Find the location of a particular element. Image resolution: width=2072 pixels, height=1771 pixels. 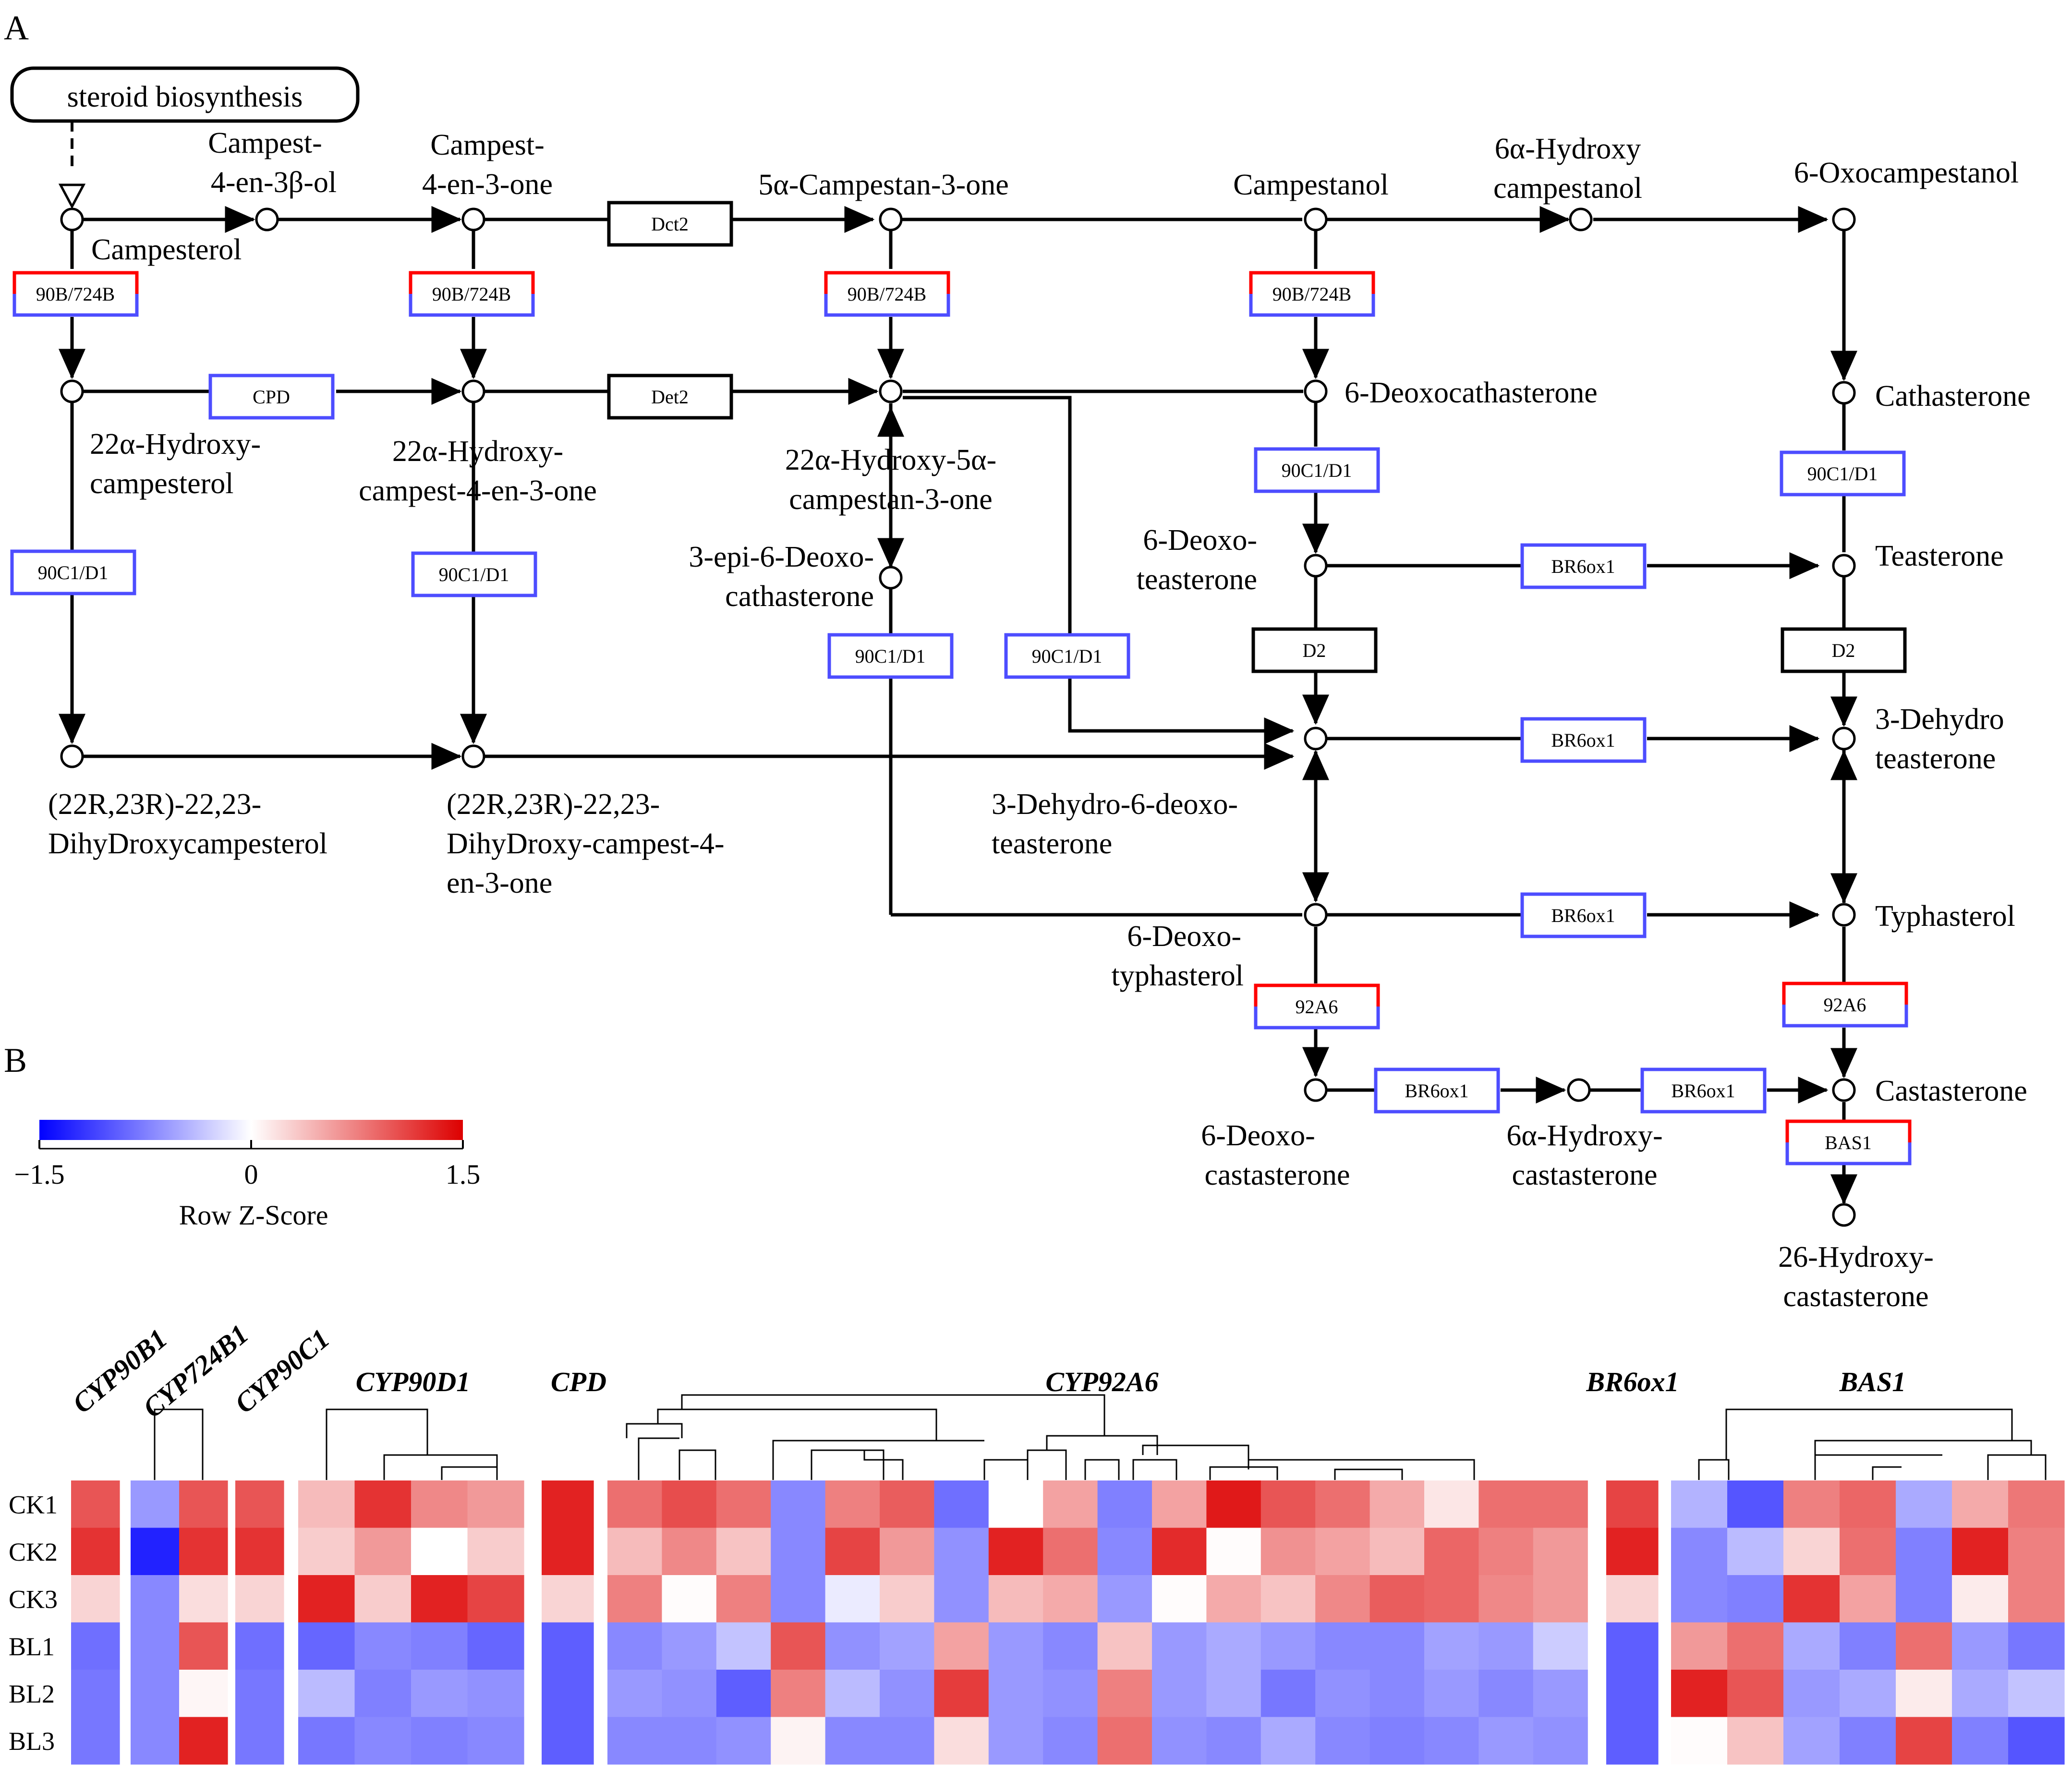

enzyme-90b-724b-4: 90B/724B is located at coordinates (1312, 294).